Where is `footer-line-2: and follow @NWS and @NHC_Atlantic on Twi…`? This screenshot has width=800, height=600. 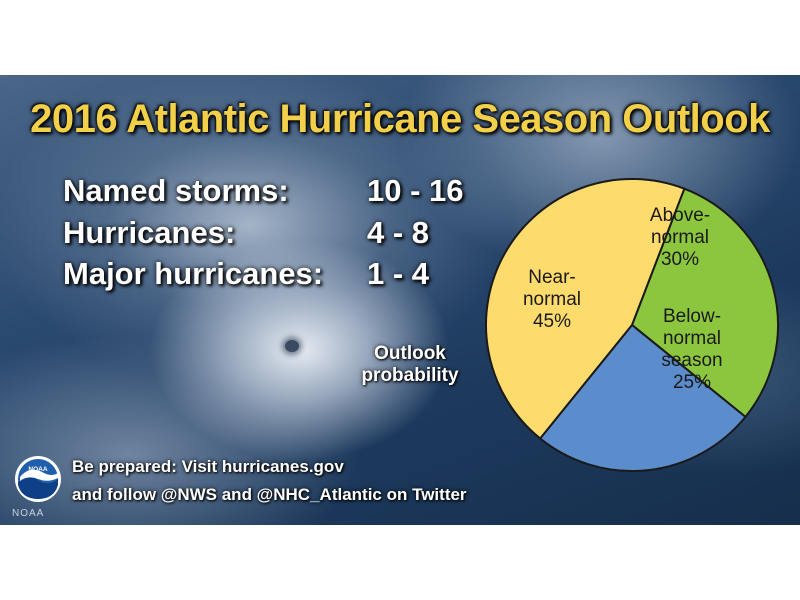
footer-line-2: and follow @NWS and @NHC_Atlantic on Twi… is located at coordinates (269, 494).